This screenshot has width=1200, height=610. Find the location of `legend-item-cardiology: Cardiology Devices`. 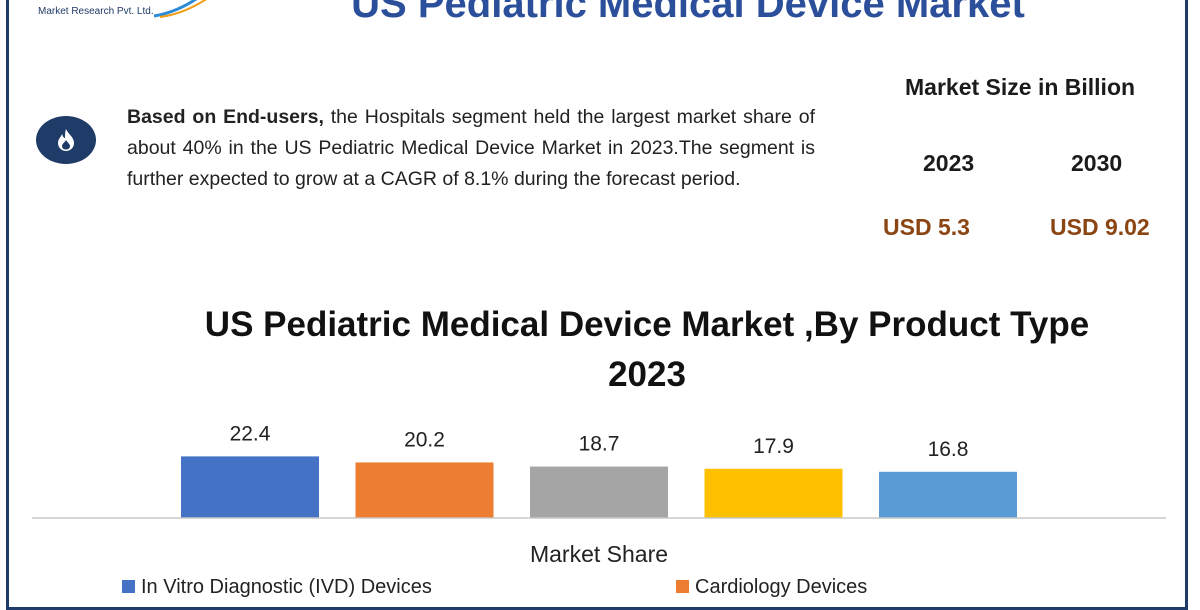

legend-item-cardiology: Cardiology Devices is located at coordinates (771, 587).